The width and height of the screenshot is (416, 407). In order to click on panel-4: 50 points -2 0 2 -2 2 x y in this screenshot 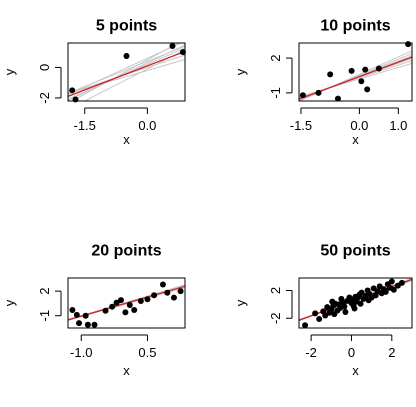, I will do `click(323, 310)`.